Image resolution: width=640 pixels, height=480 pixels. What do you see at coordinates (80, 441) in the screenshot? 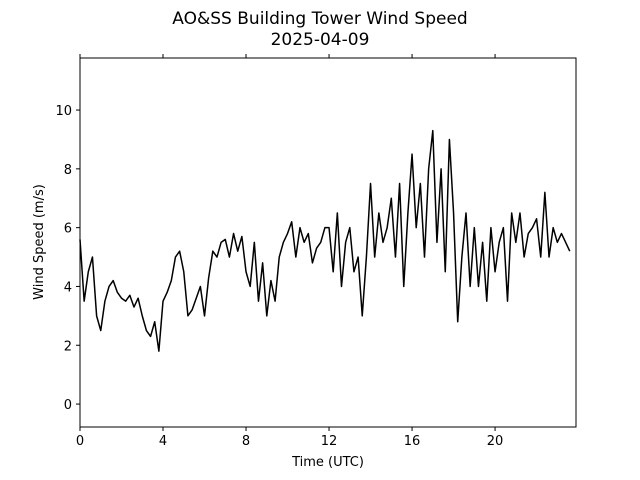
I see `x-tick-label: 0` at bounding box center [80, 441].